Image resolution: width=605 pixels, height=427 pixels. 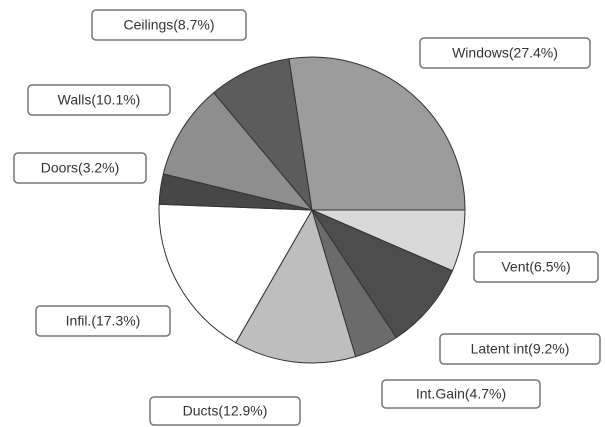 I want to click on slice-label: Ceilings(8.7%), so click(x=168, y=25).